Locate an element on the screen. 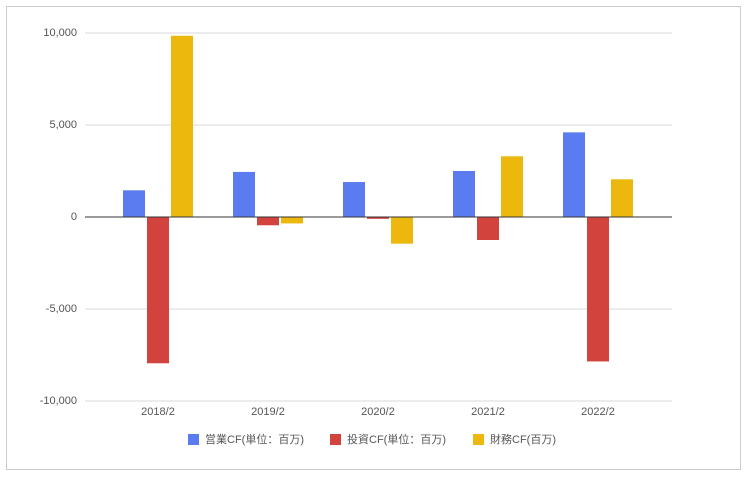 This screenshot has width=748, height=482. y-tick-label: -10,000 is located at coordinates (58, 401).